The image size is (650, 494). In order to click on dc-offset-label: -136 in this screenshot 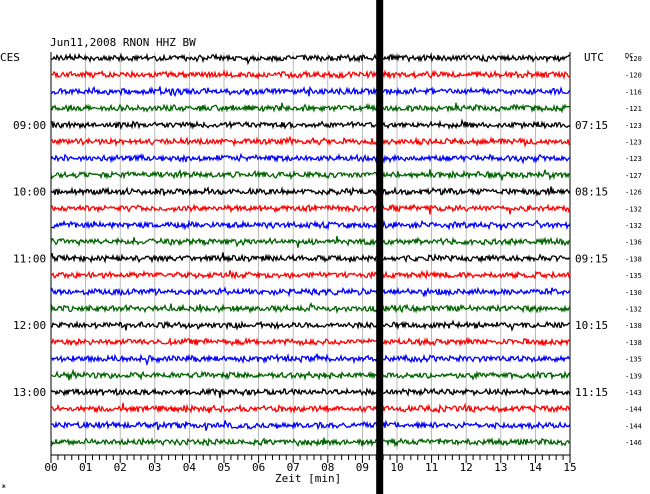, I will do `click(633, 243)`.